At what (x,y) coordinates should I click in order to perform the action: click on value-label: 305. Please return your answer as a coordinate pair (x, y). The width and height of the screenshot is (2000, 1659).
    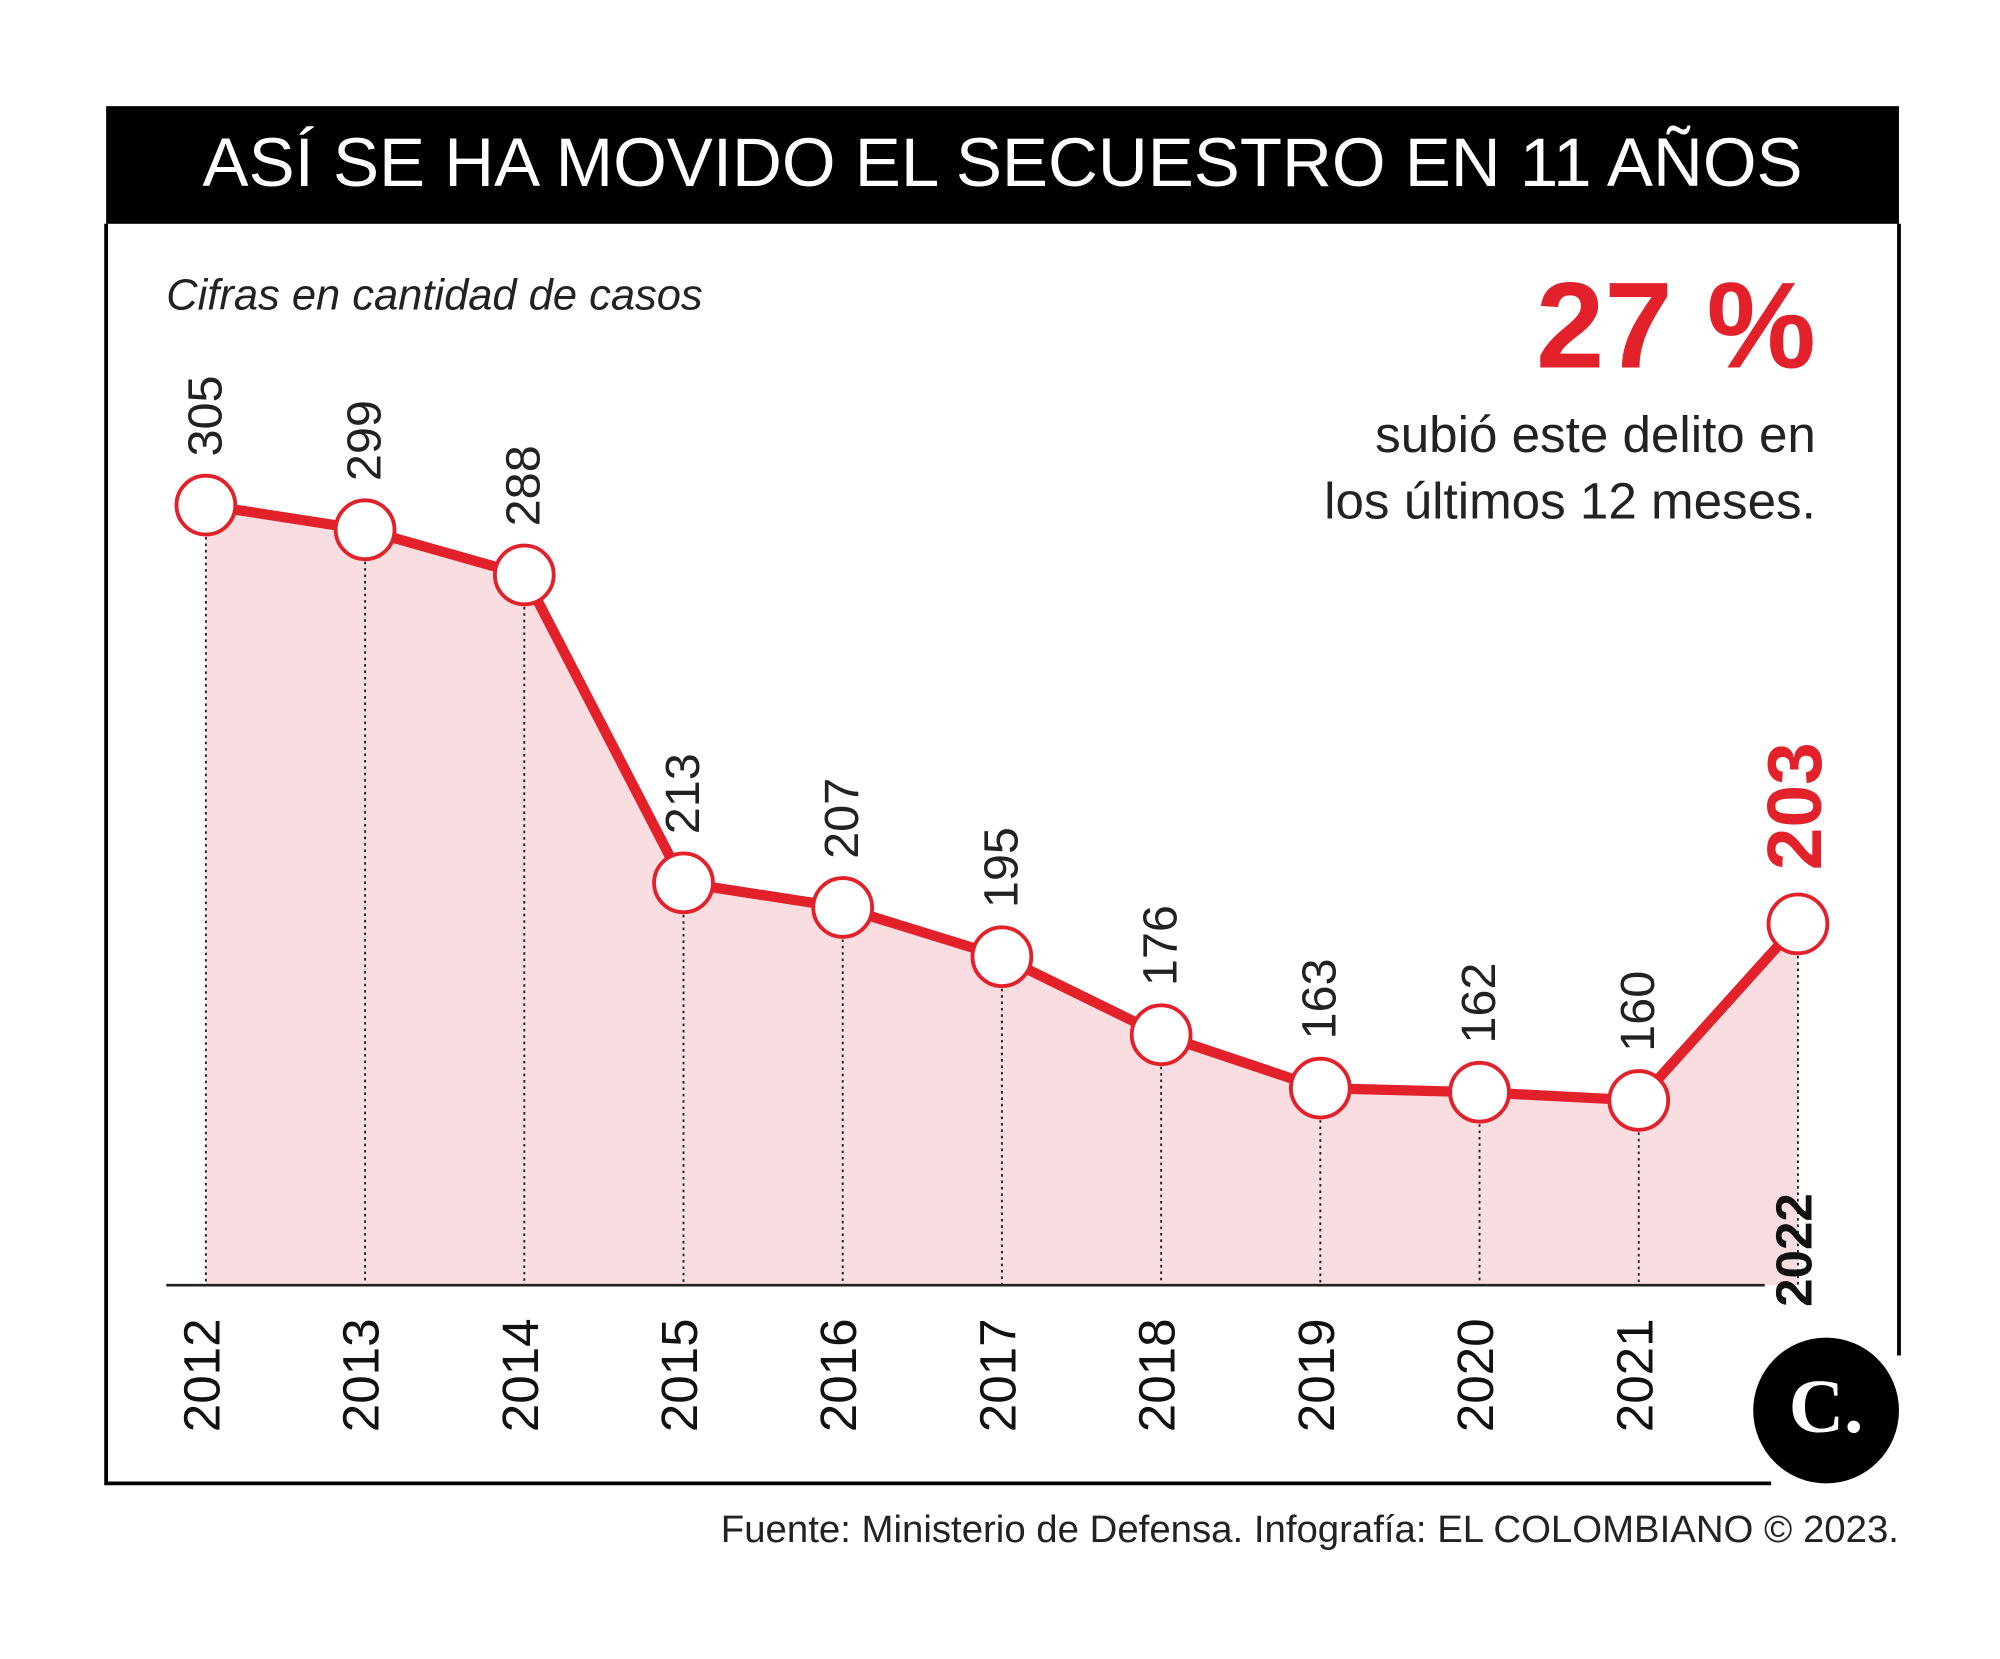
    Looking at the image, I should click on (205, 415).